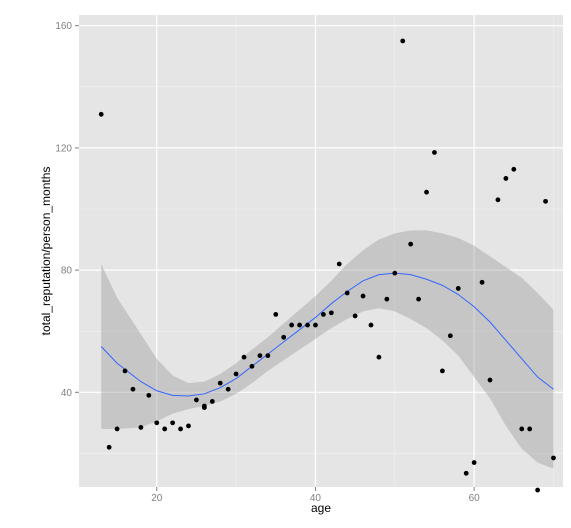 The width and height of the screenshot is (571, 528). What do you see at coordinates (475, 498) in the screenshot?
I see `x-tick-label: 60` at bounding box center [475, 498].